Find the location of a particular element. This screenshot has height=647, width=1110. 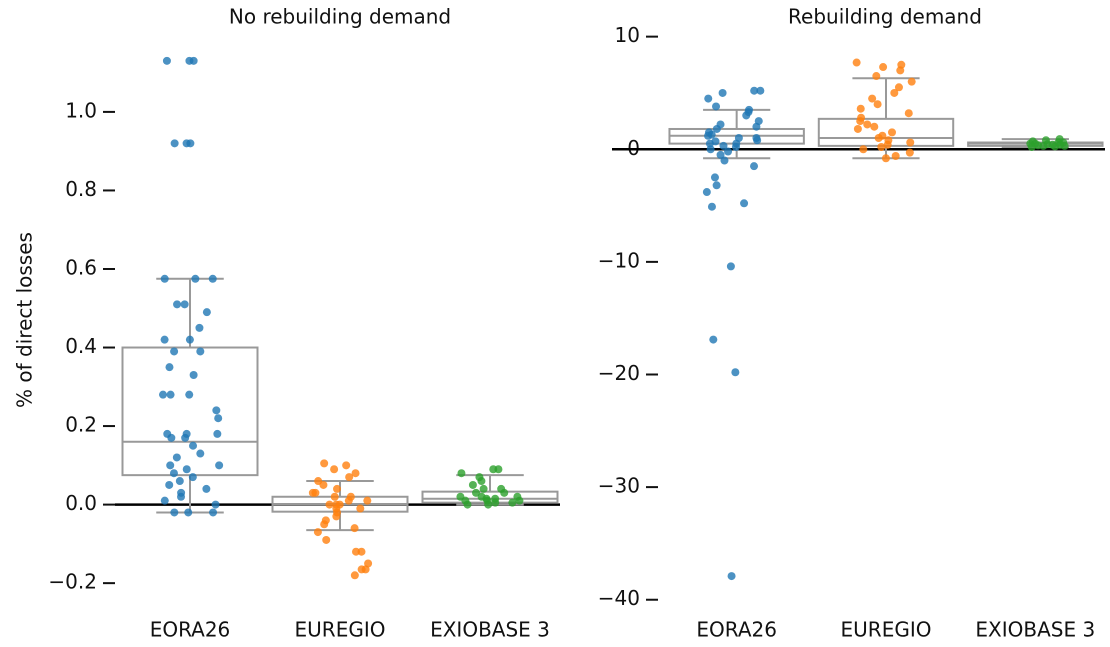

y-tick-label: −10 is located at coordinates (619, 260).